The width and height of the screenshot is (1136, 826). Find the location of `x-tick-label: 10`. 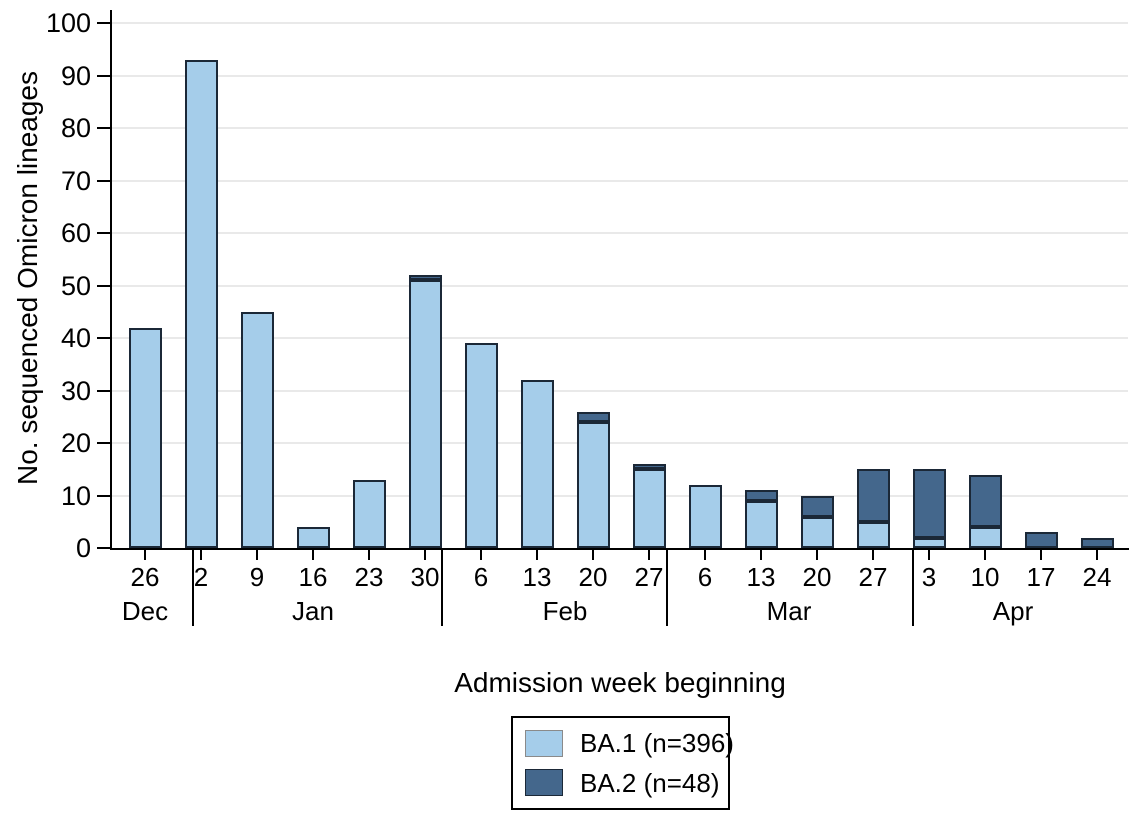

x-tick-label: 10 is located at coordinates (985, 577).